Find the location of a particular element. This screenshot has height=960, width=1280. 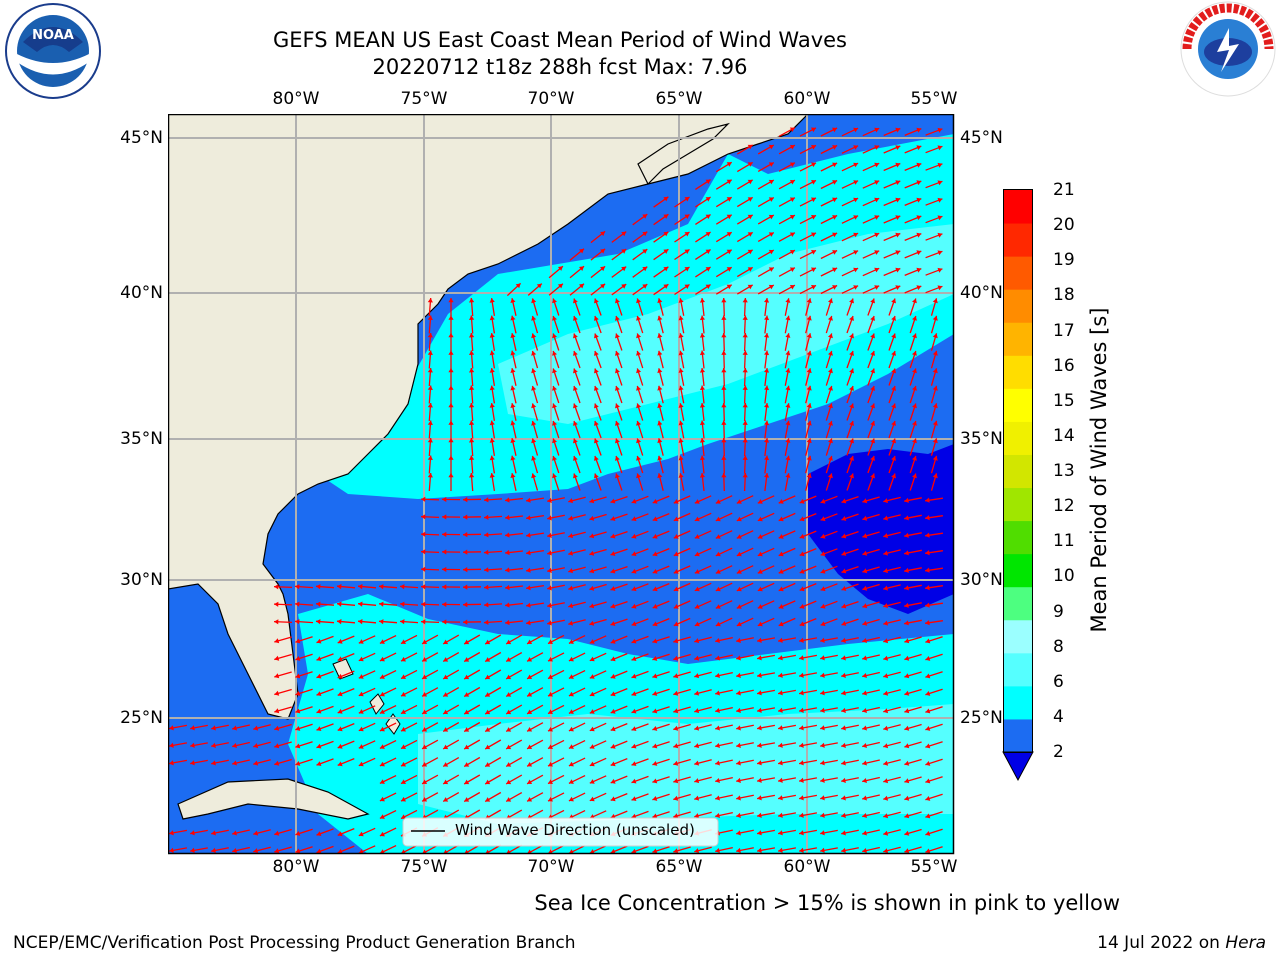

map-legend is located at coordinates (560, 832).